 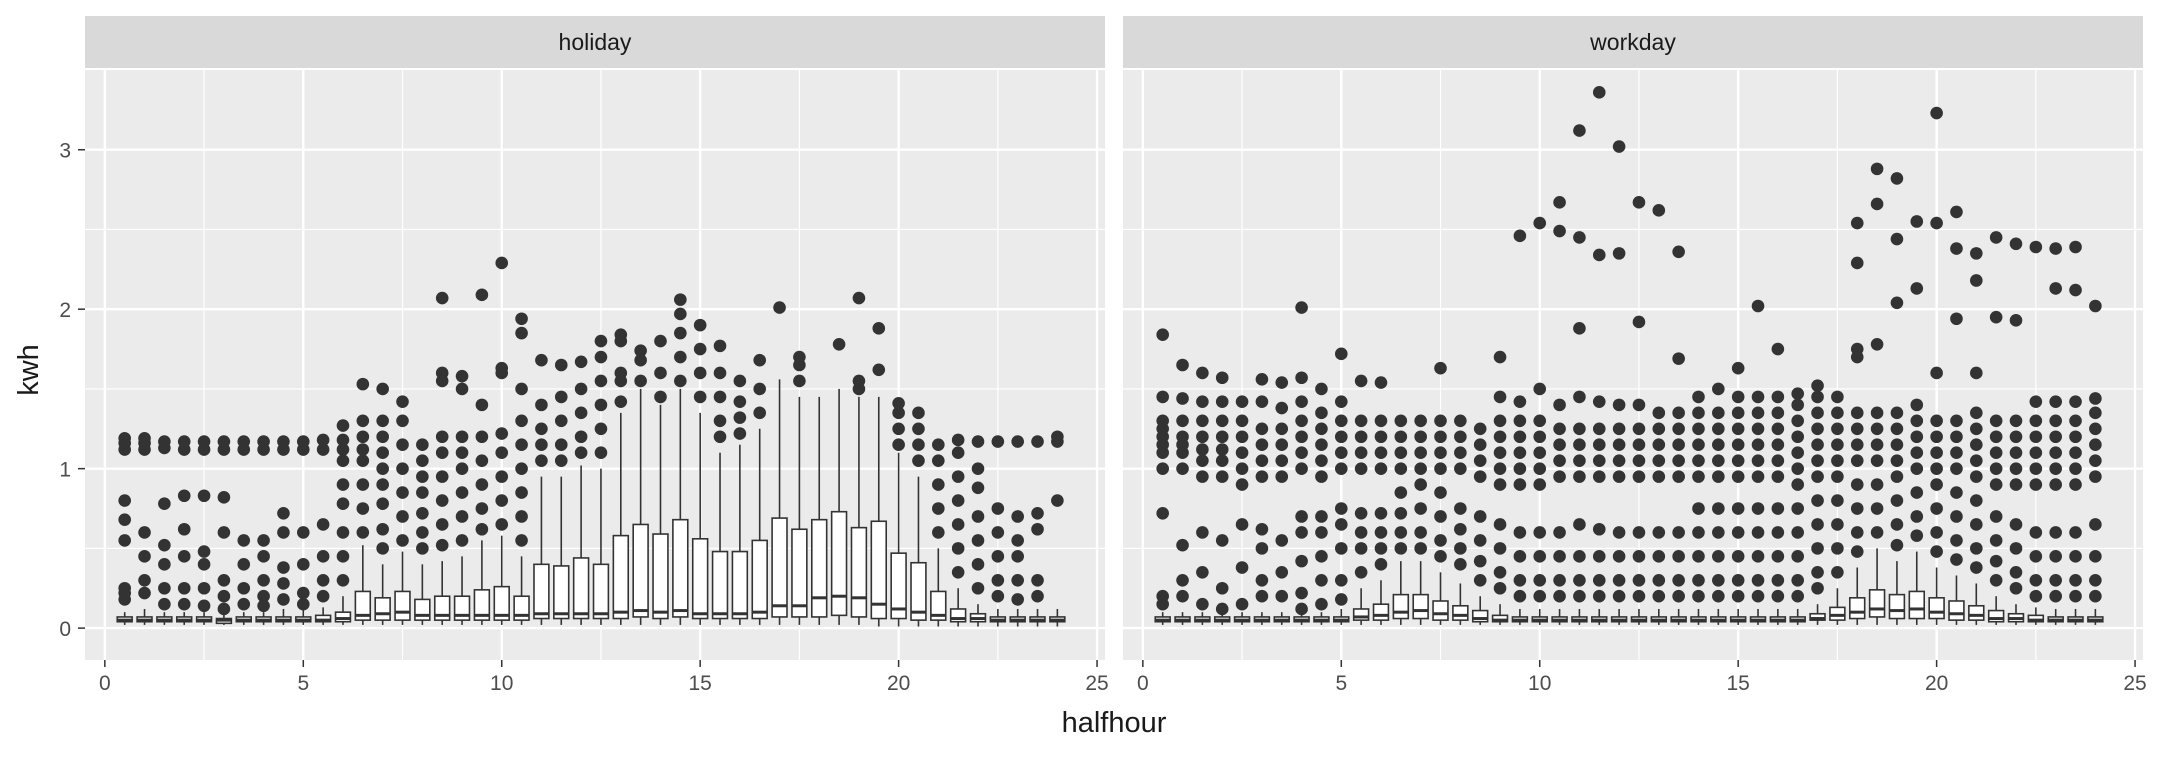 What do you see at coordinates (1639, 410) in the screenshot?
I see `box-plot-halfhour-12.5` at bounding box center [1639, 410].